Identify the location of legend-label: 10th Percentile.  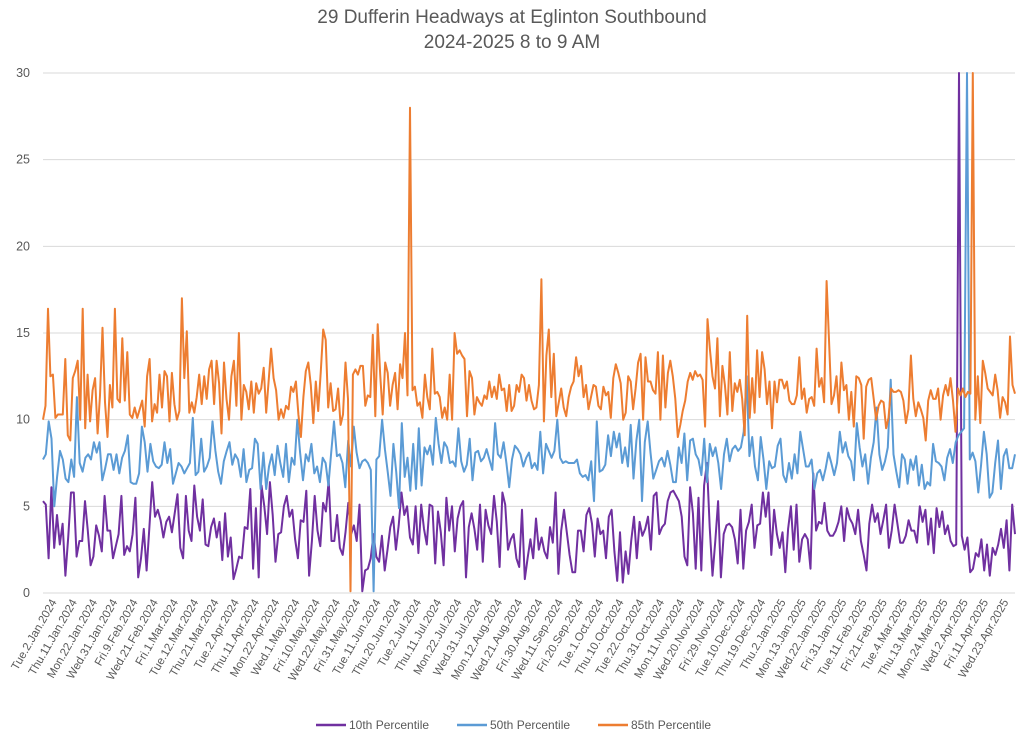
(389, 725).